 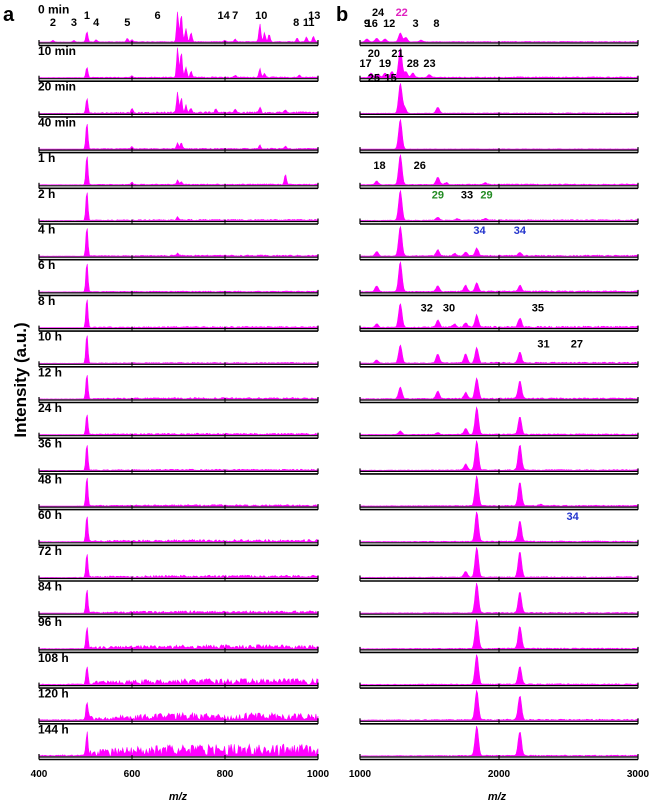 What do you see at coordinates (486, 196) in the screenshot?
I see `peak-label-b-19: 29` at bounding box center [486, 196].